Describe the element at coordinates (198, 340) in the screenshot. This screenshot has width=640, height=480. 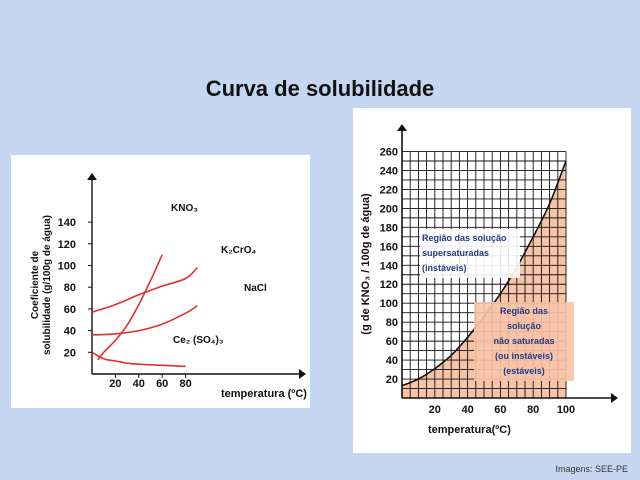
I see `series-label-ce2-so4-3: Ce₂ (SO₄)₃` at that location.